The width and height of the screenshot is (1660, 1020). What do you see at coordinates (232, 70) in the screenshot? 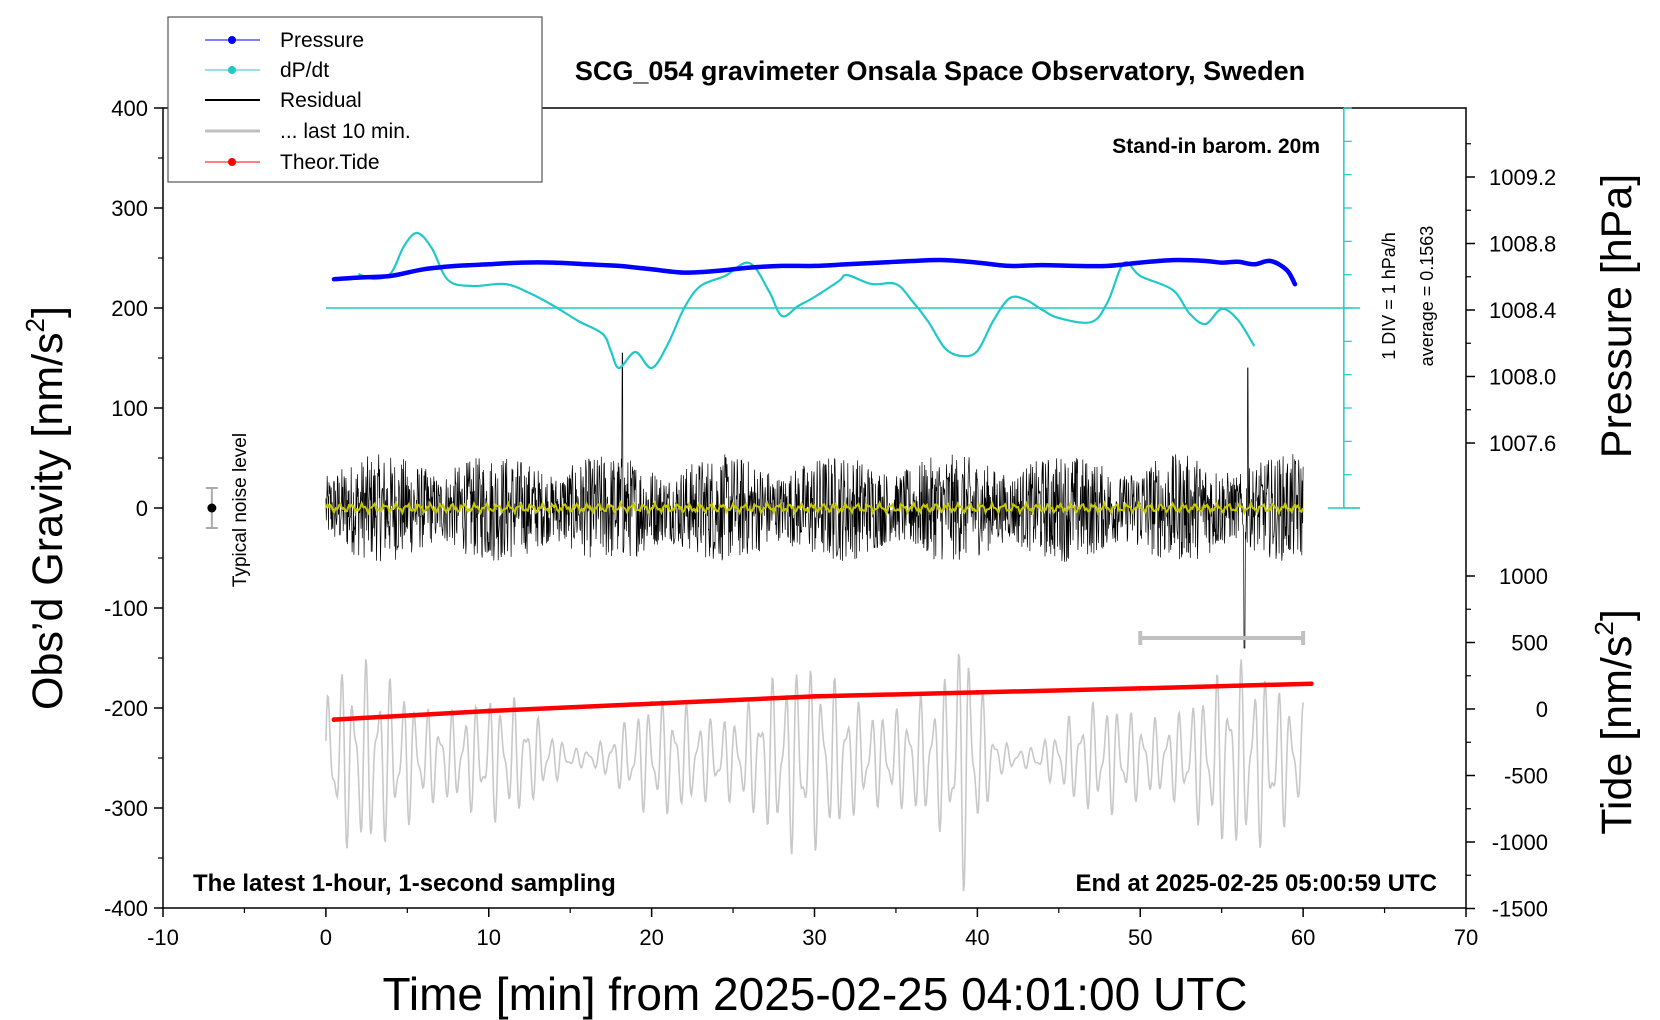
I see `legend-dot-dpdt` at bounding box center [232, 70].